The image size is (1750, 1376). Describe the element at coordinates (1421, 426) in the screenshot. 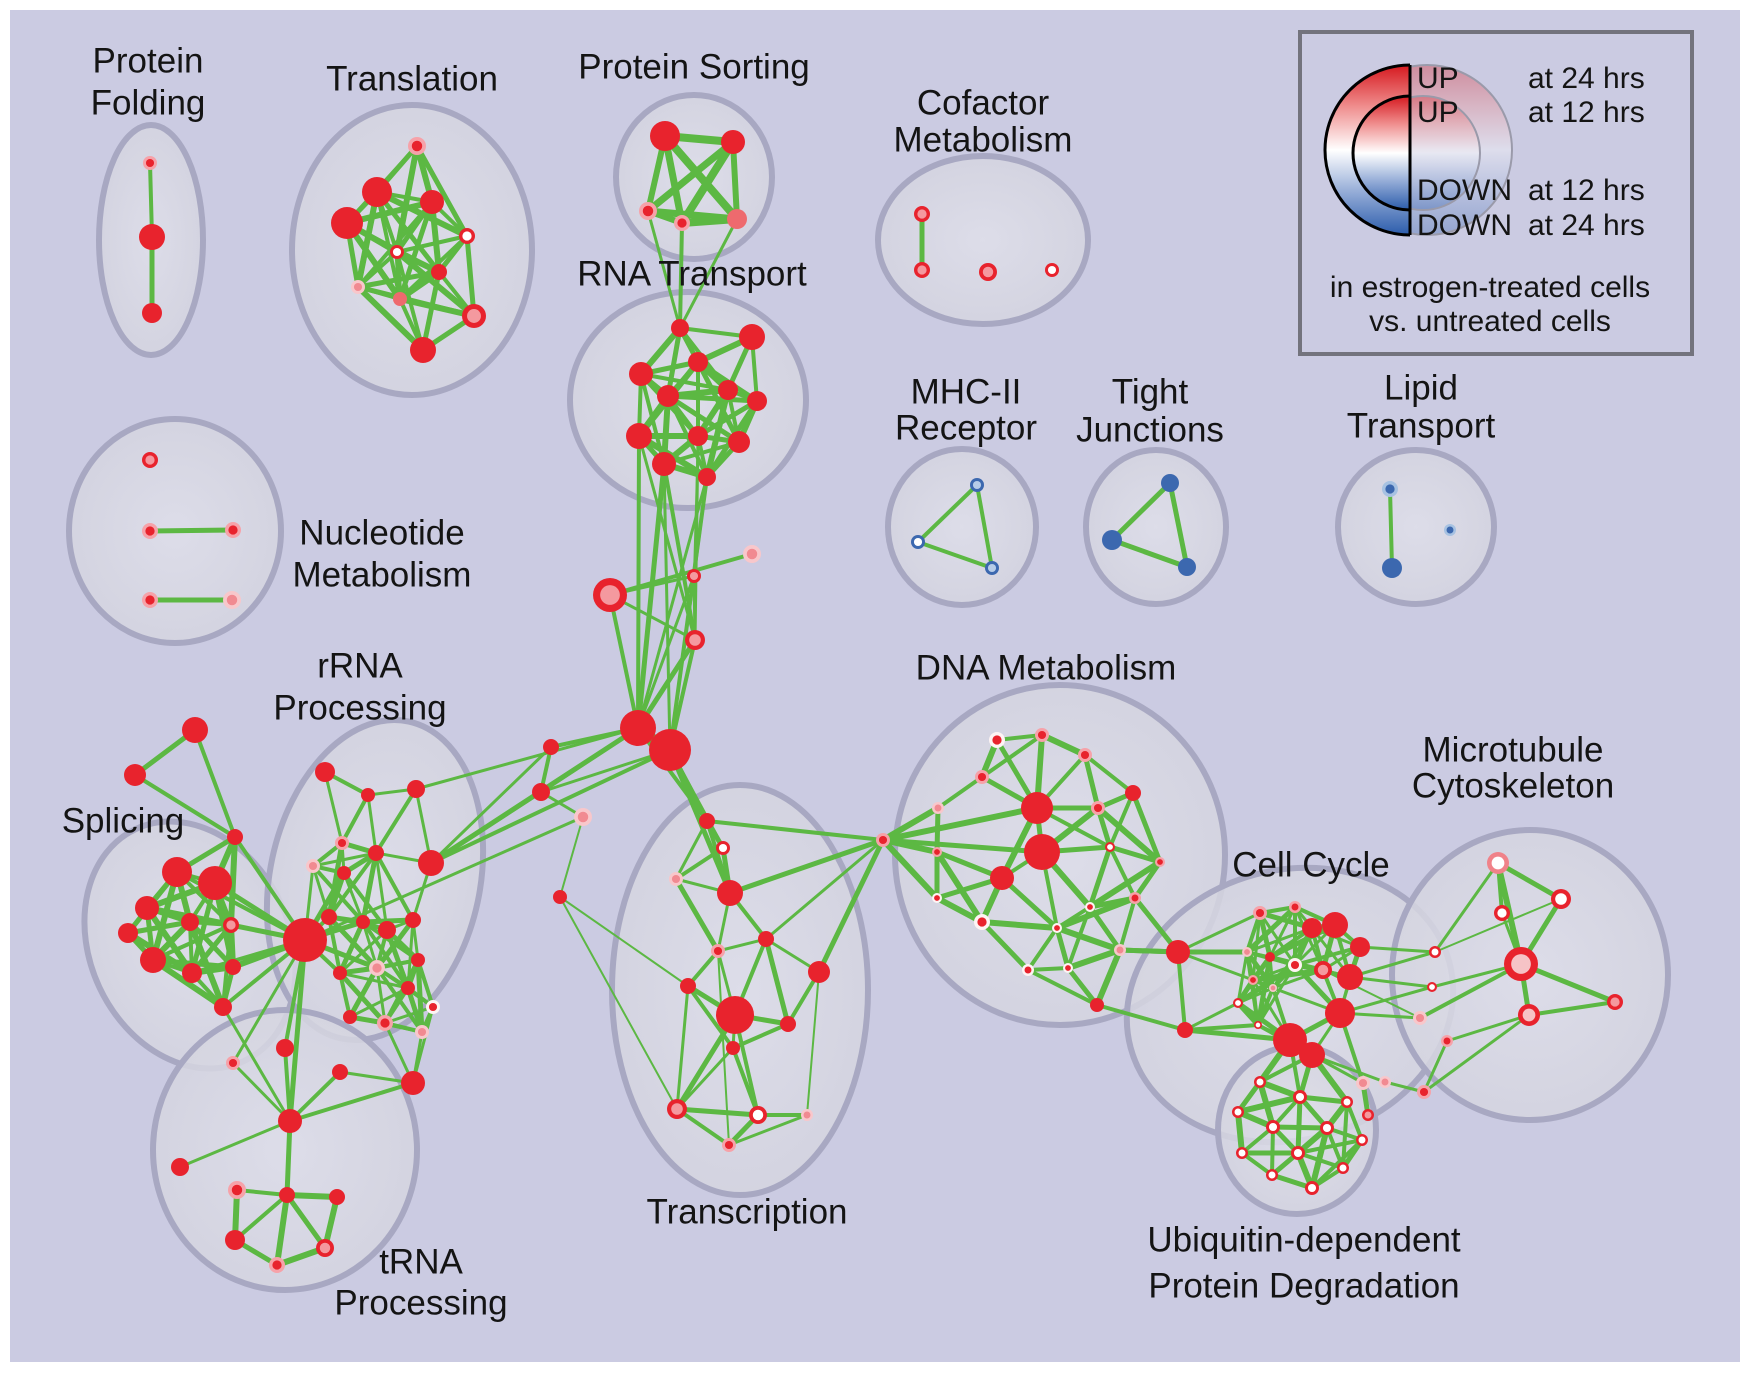

I see `cluster-label-lipid-transport: Transport` at that location.